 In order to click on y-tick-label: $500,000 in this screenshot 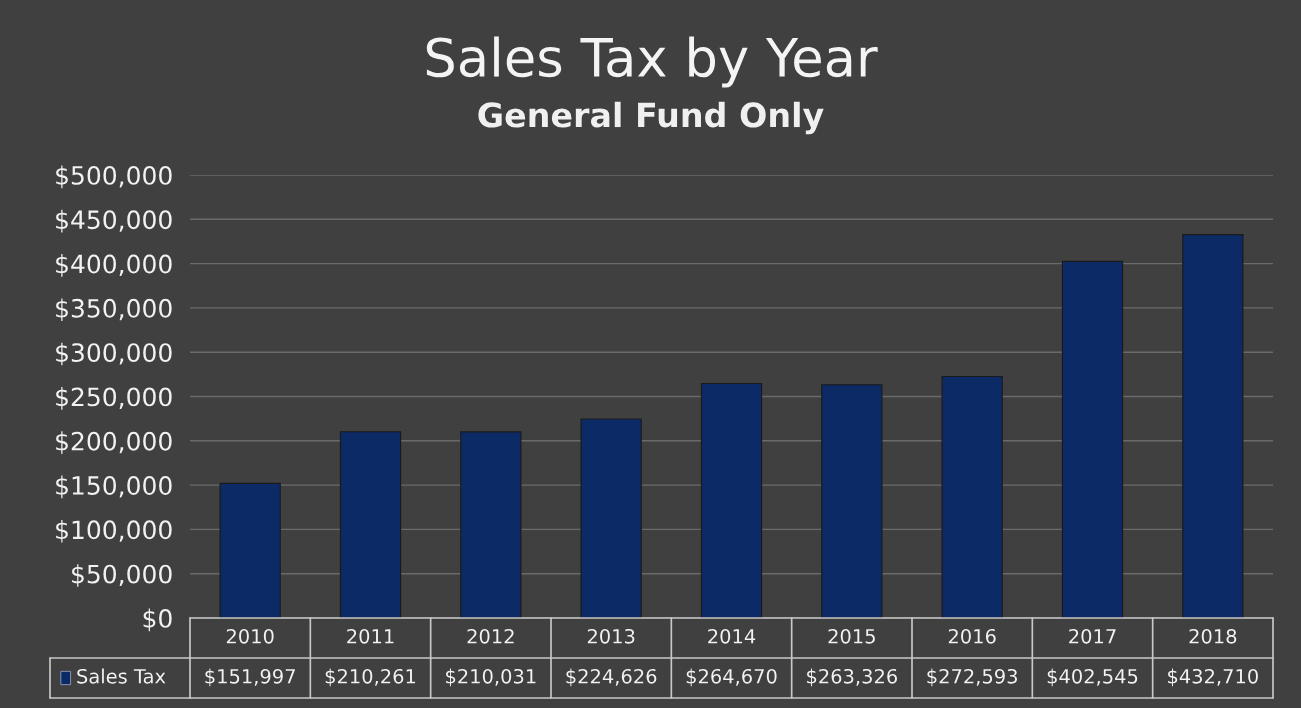, I will do `click(114, 177)`.